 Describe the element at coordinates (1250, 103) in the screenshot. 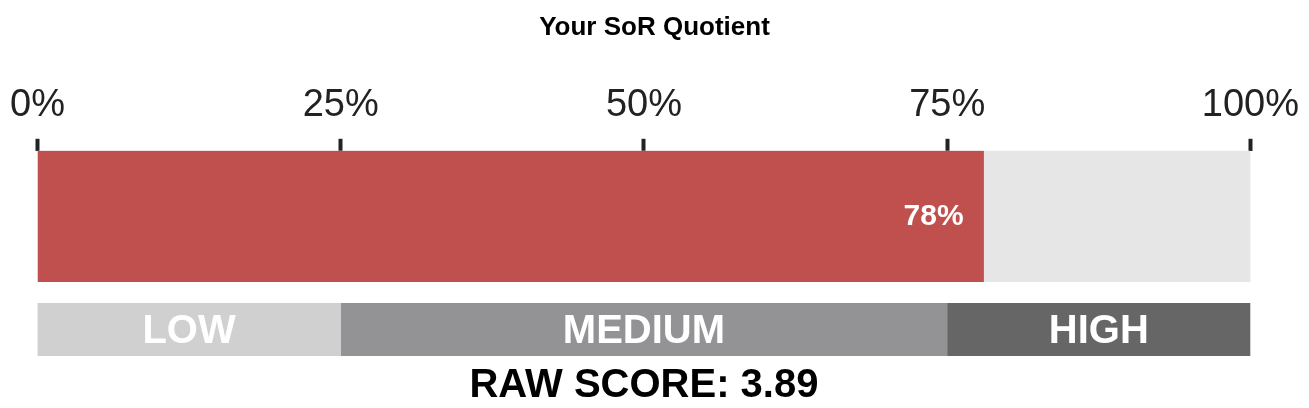

I see `x-tick-label: 100%` at that location.